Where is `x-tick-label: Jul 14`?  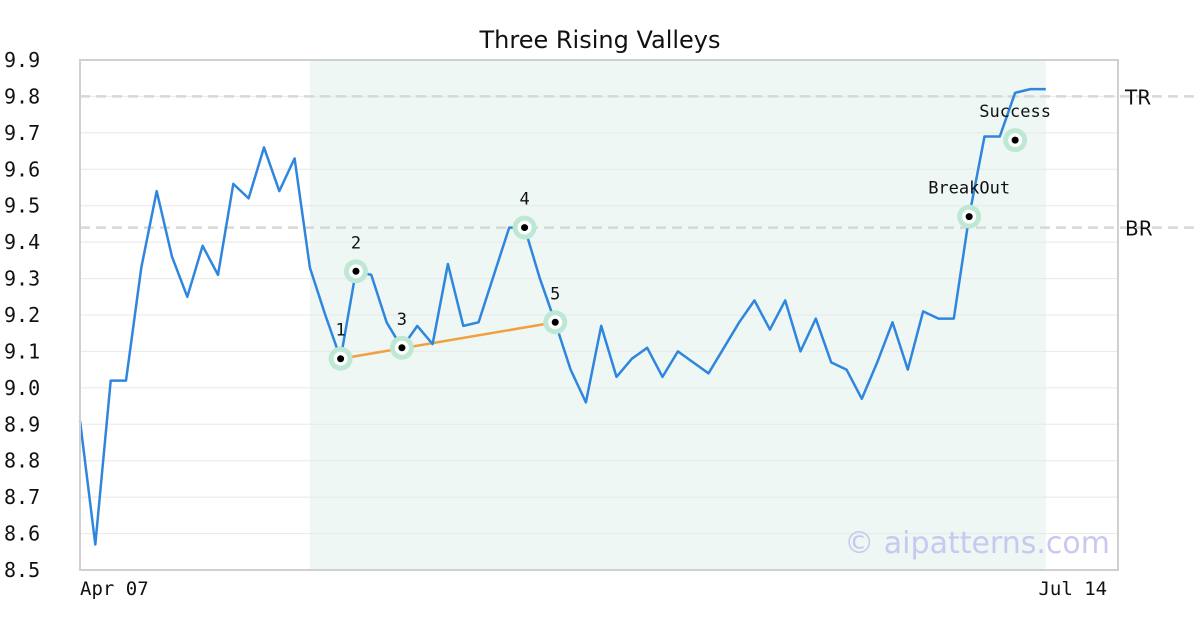 x-tick-label: Jul 14 is located at coordinates (1072, 589).